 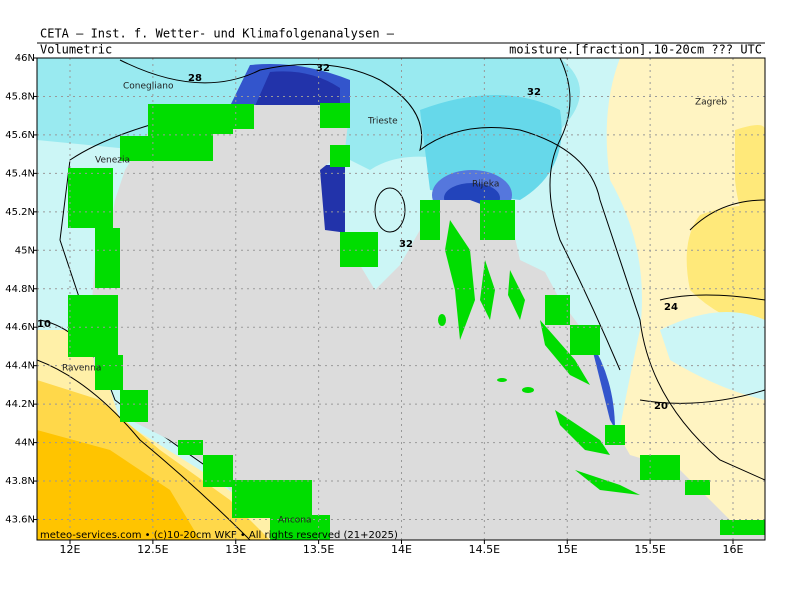 I want to click on lon-tick-label: 15E, so click(x=567, y=549).